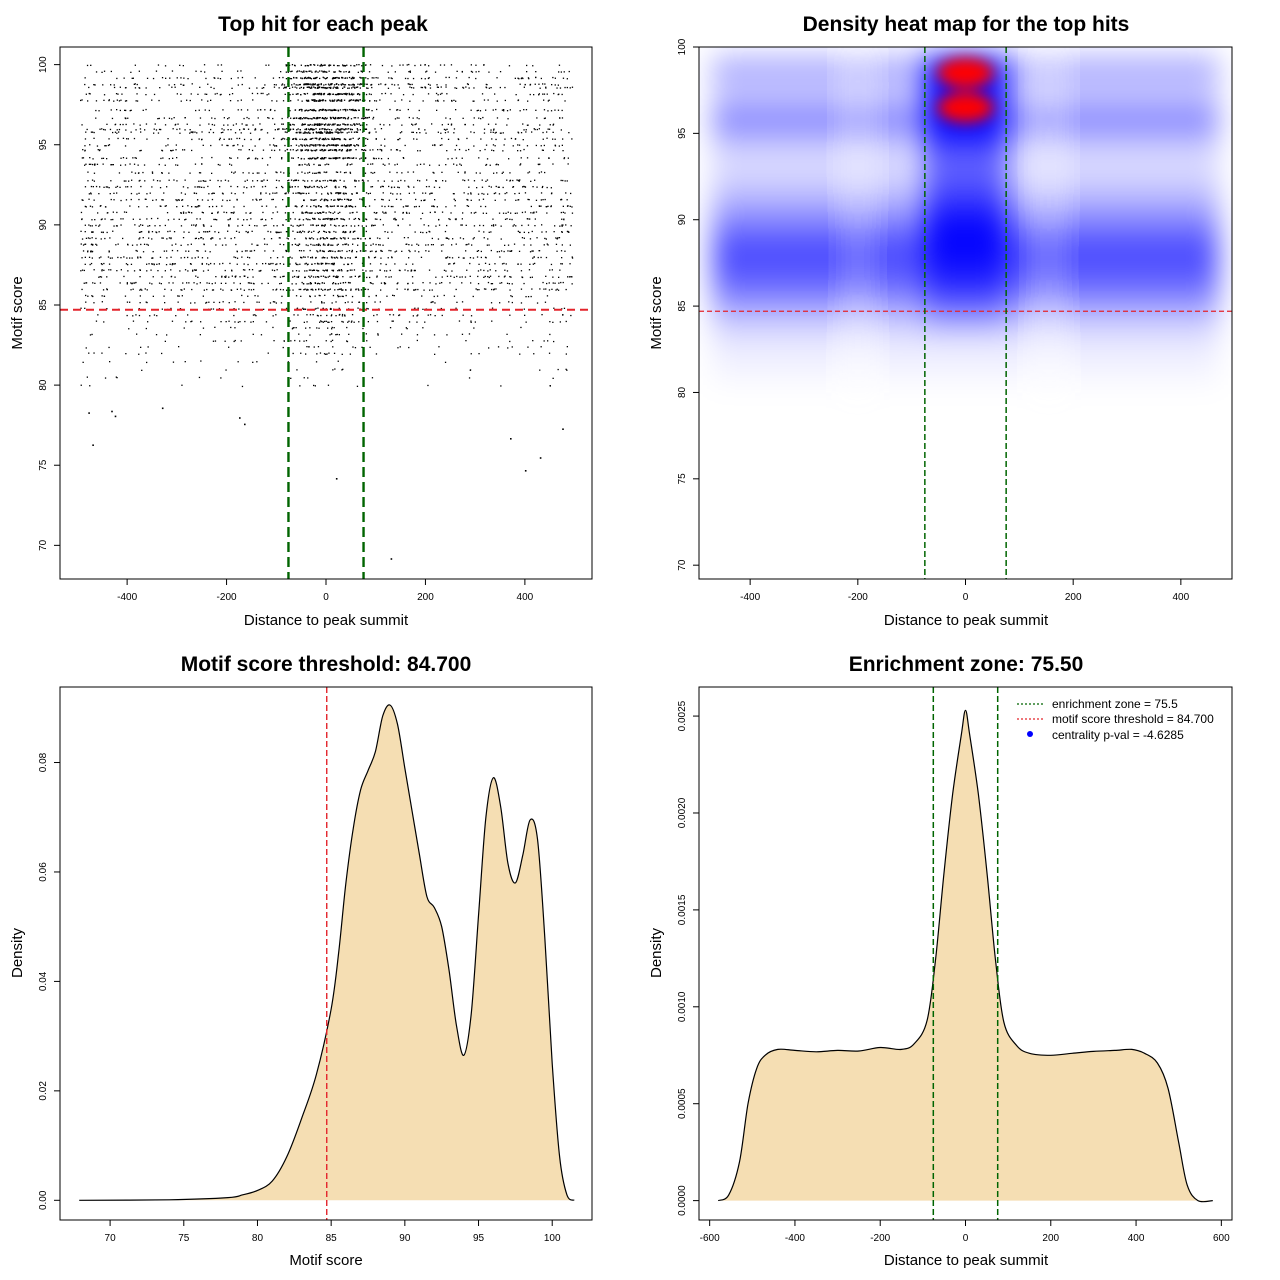 This screenshot has width=1280, height=1280. Describe the element at coordinates (710, 1238) in the screenshot. I see `distance-density-x-tick-label: -600` at that location.